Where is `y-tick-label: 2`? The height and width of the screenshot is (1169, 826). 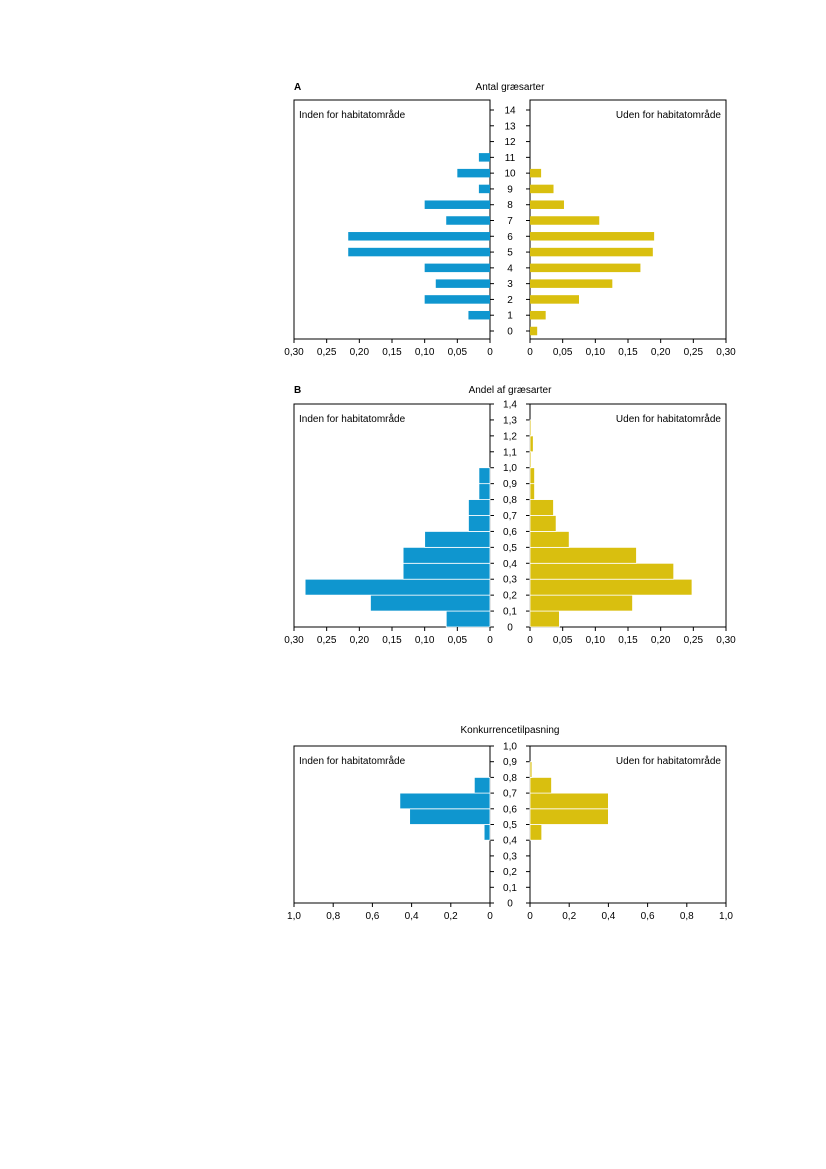 y-tick-label: 2 is located at coordinates (510, 300).